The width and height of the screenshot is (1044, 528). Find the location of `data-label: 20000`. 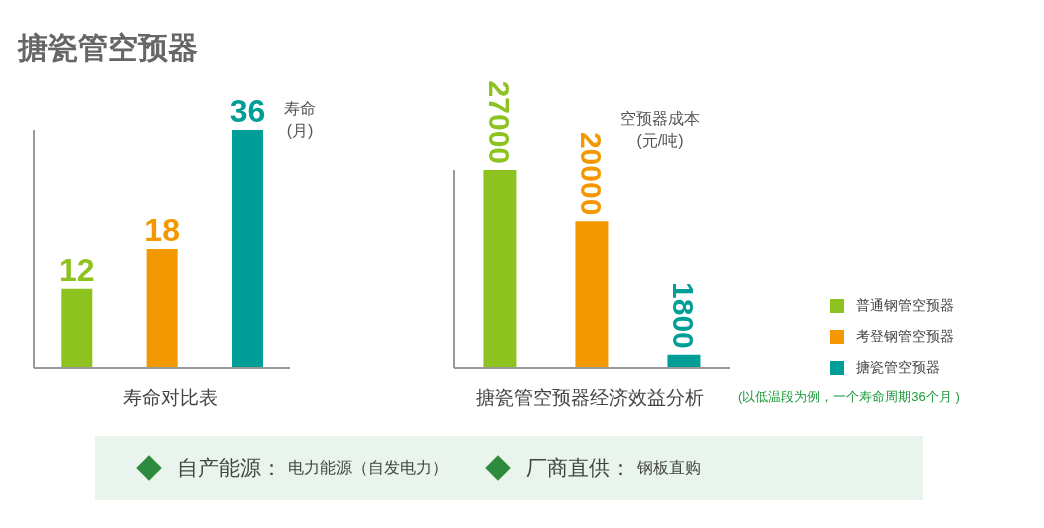

data-label: 20000 is located at coordinates (592, 173).